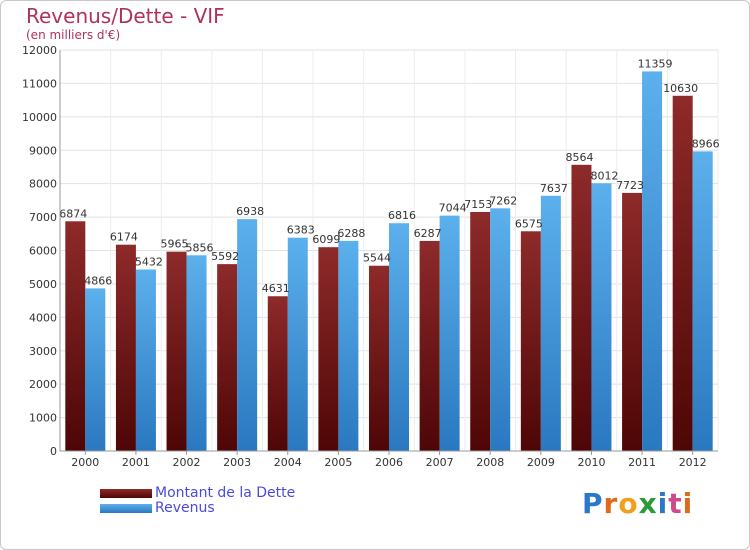 The image size is (750, 550). Describe the element at coordinates (39, 50) in the screenshot. I see `y-tick-label: 12000` at that location.